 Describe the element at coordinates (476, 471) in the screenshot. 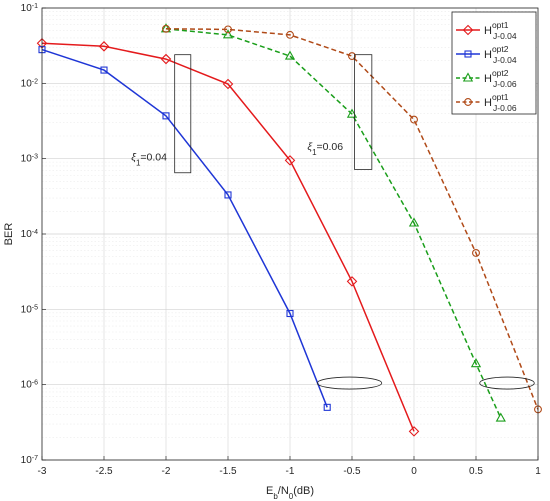

I see `x-tick-label: 0.5` at that location.